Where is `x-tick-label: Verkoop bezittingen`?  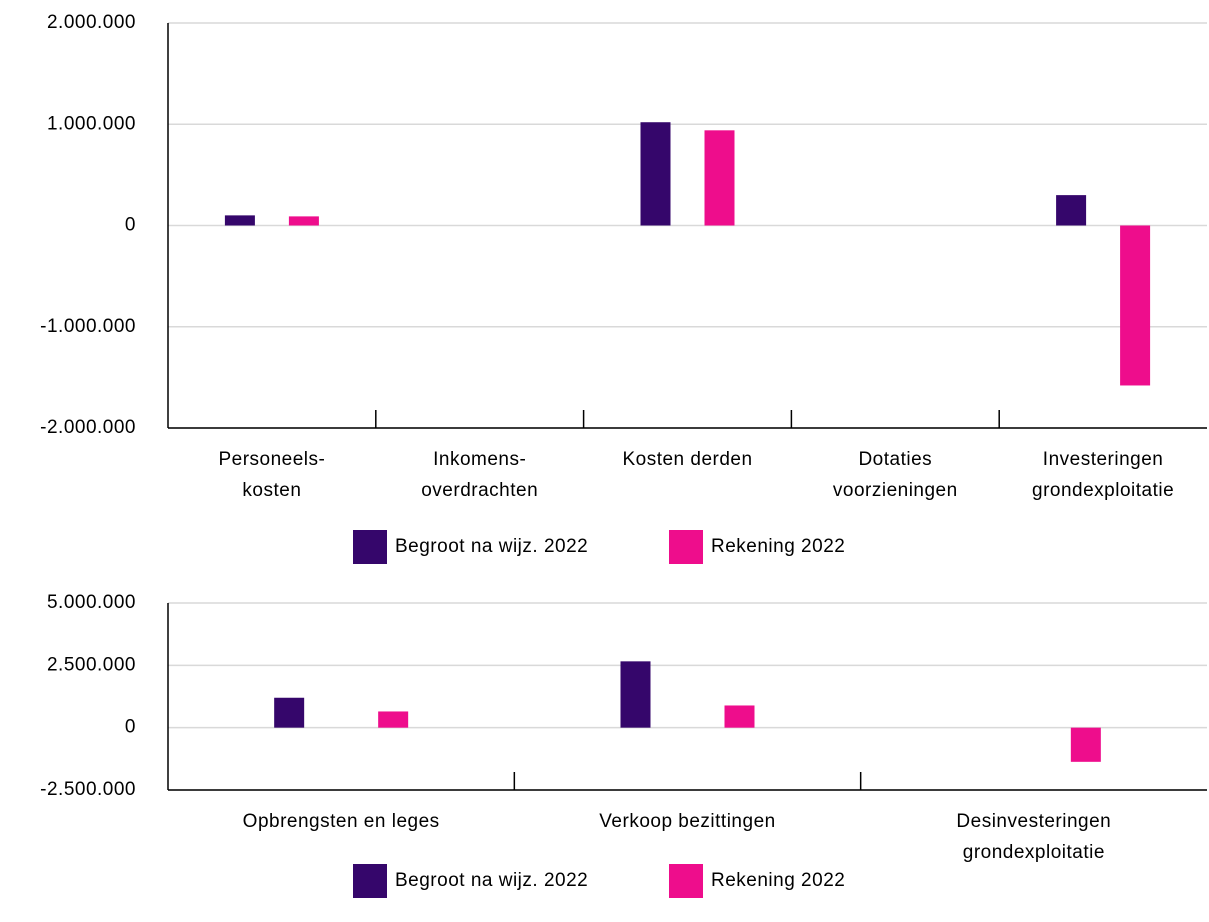
x-tick-label: Verkoop bezittingen is located at coordinates (687, 821).